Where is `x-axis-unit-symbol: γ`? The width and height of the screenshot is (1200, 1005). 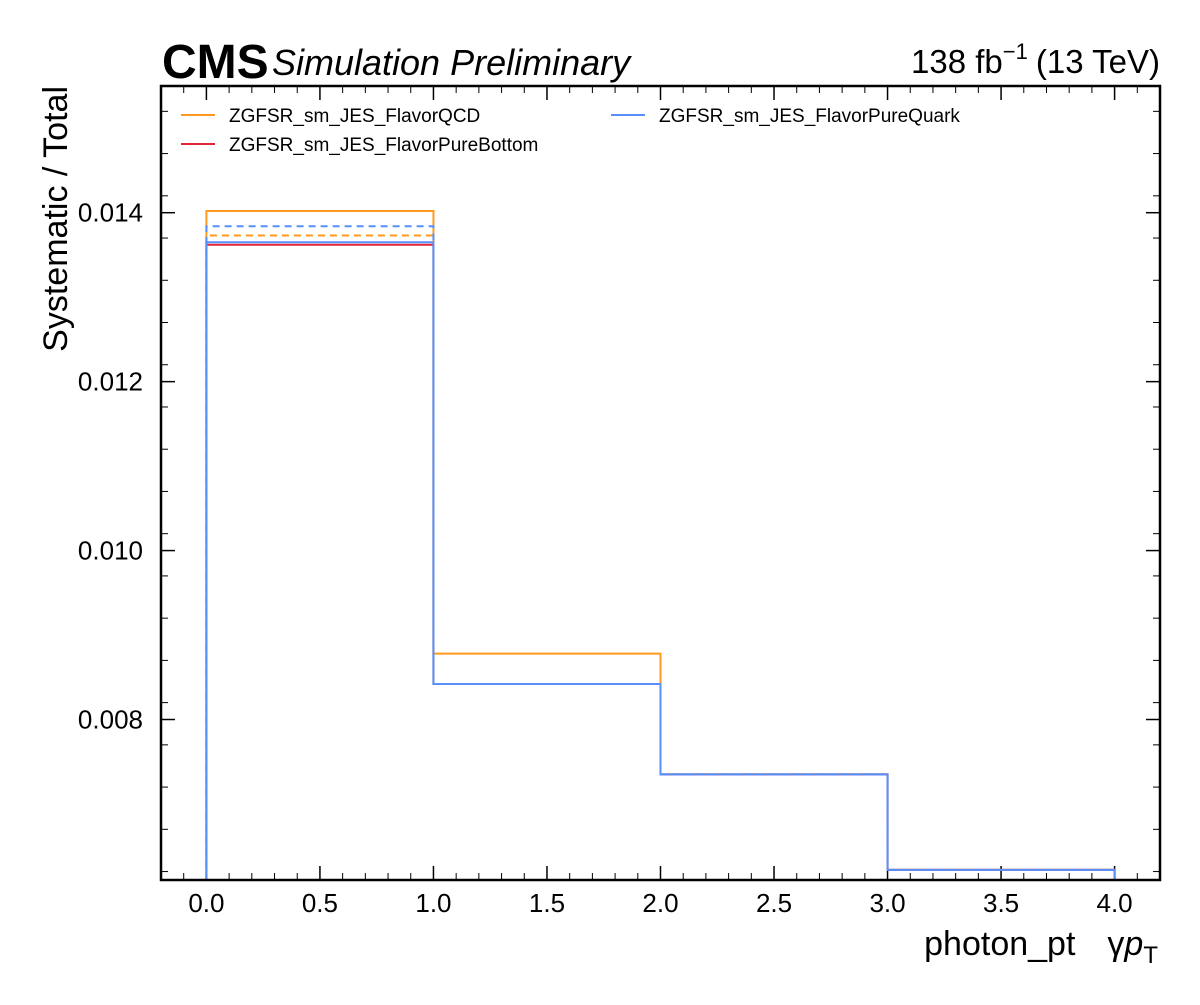 x-axis-unit-symbol: γ is located at coordinates (1115, 944).